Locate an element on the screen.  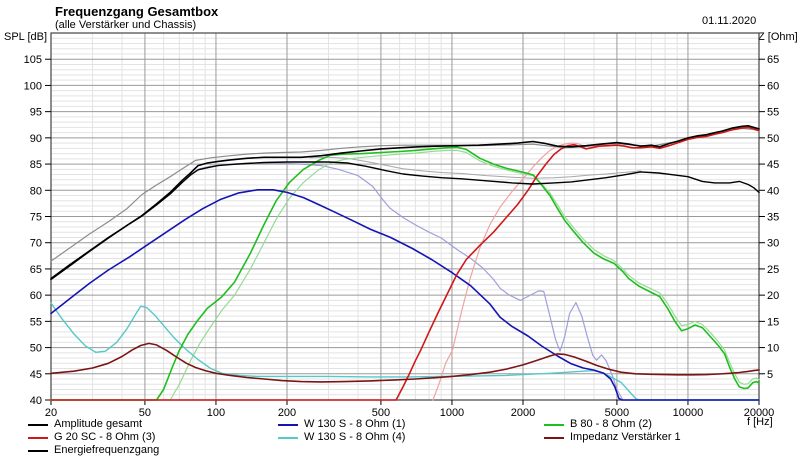
page-title: Frequenzgang Gesamtbox is located at coordinates (137, 11).